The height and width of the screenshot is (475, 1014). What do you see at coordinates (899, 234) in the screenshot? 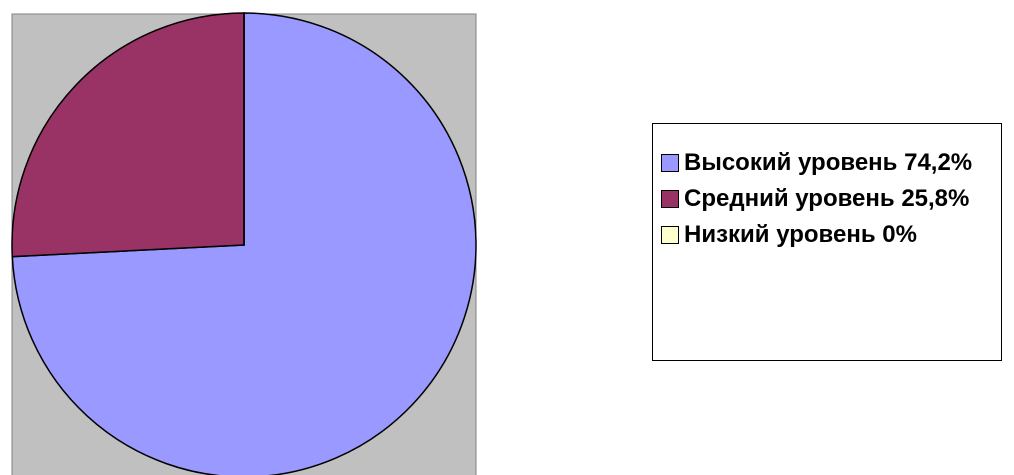
I see `legend-value: 0%` at bounding box center [899, 234].